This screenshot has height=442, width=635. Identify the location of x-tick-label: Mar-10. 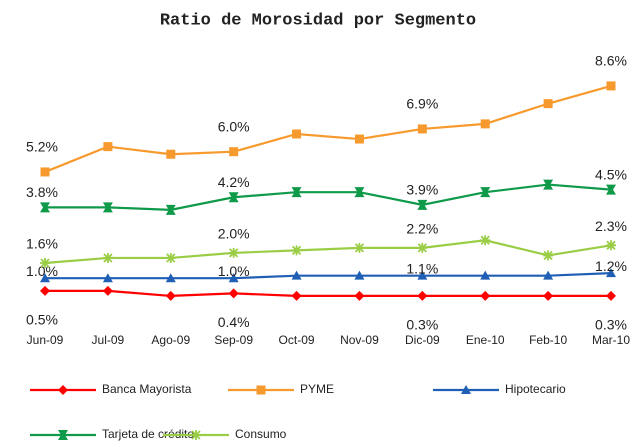
(611, 340).